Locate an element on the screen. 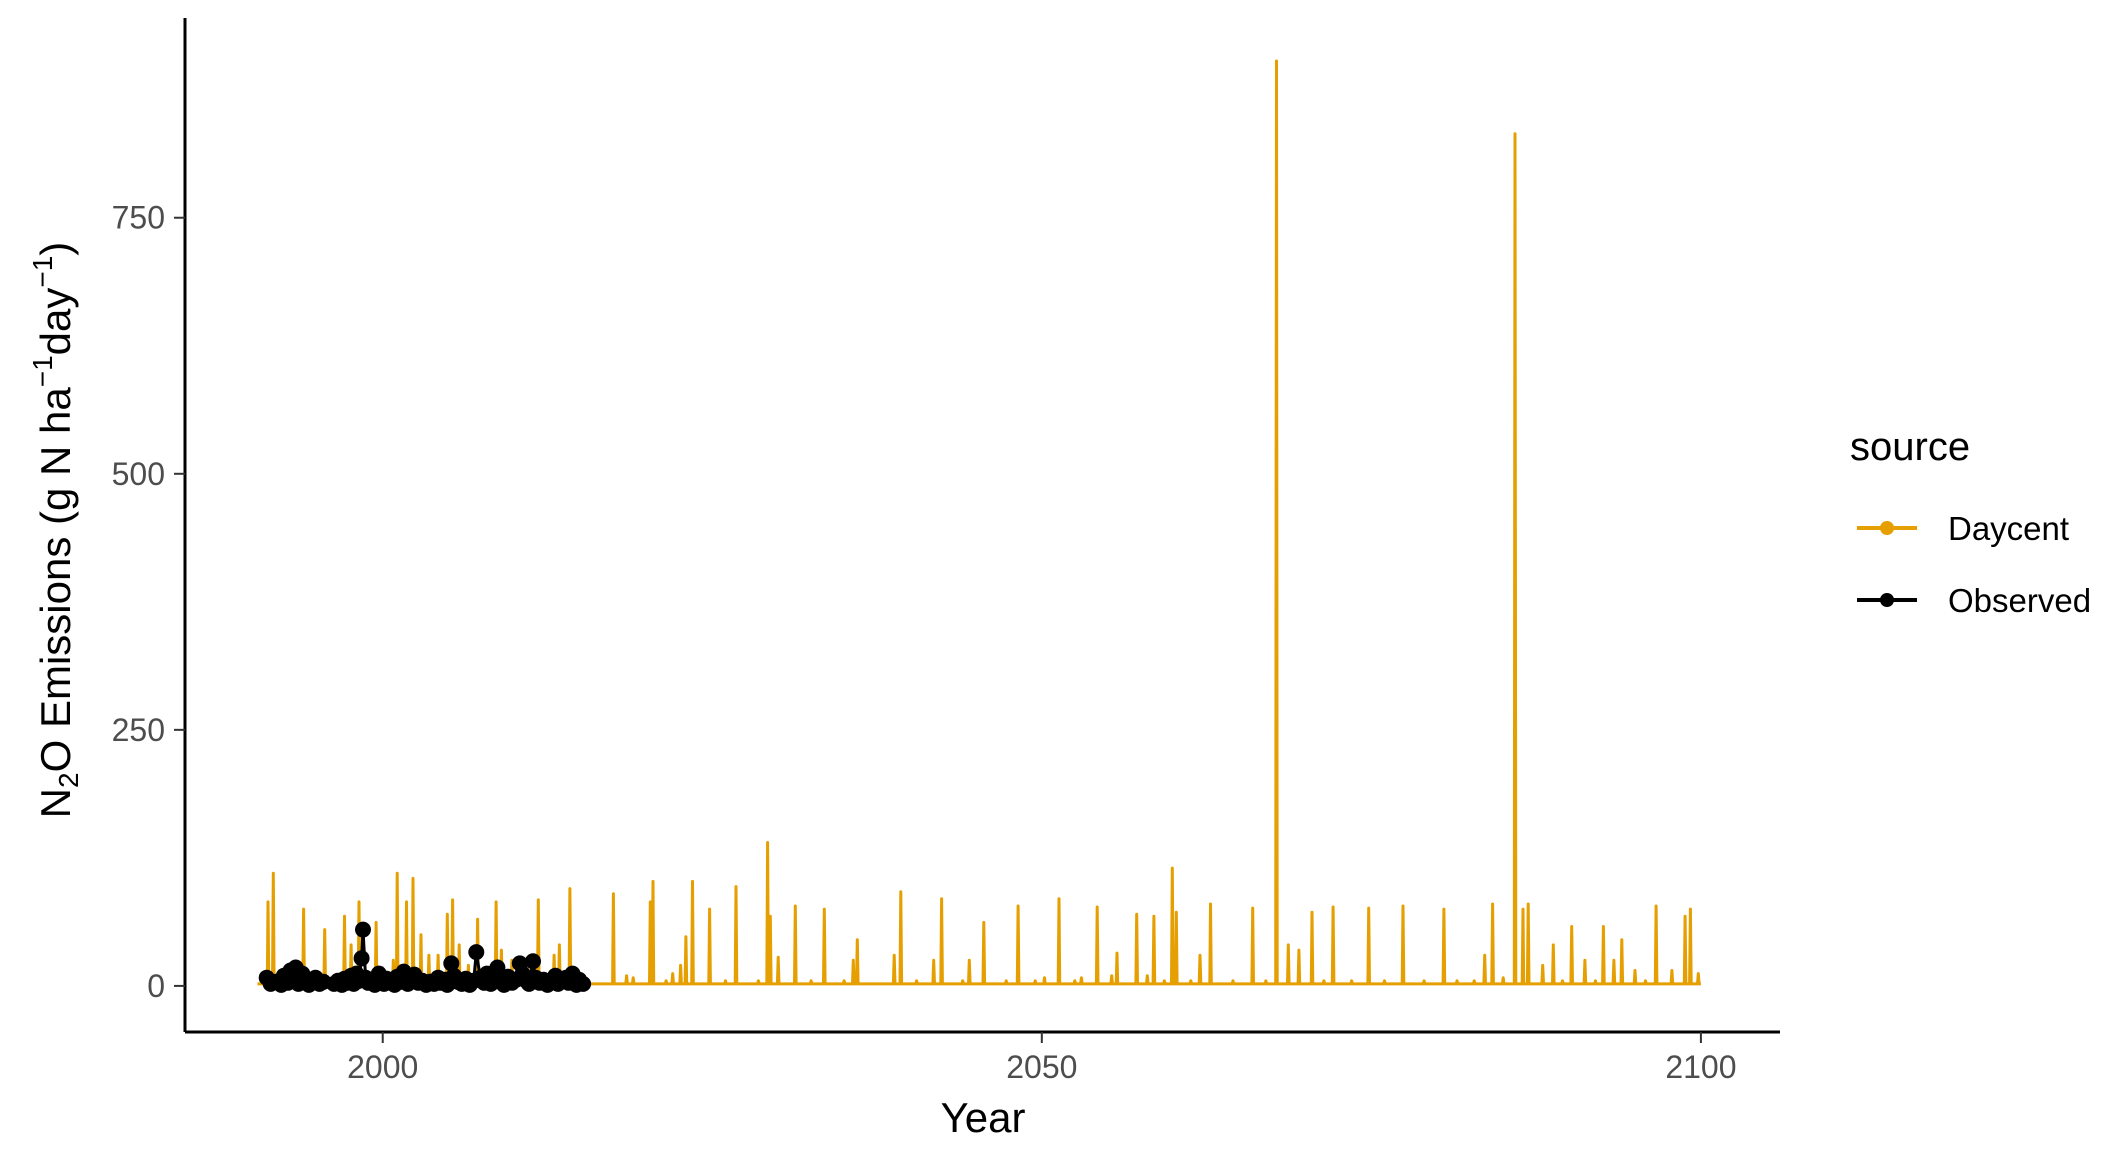 This screenshot has height=1153, width=2125. legend-item-daycent: Daycent is located at coordinates (1963, 528).